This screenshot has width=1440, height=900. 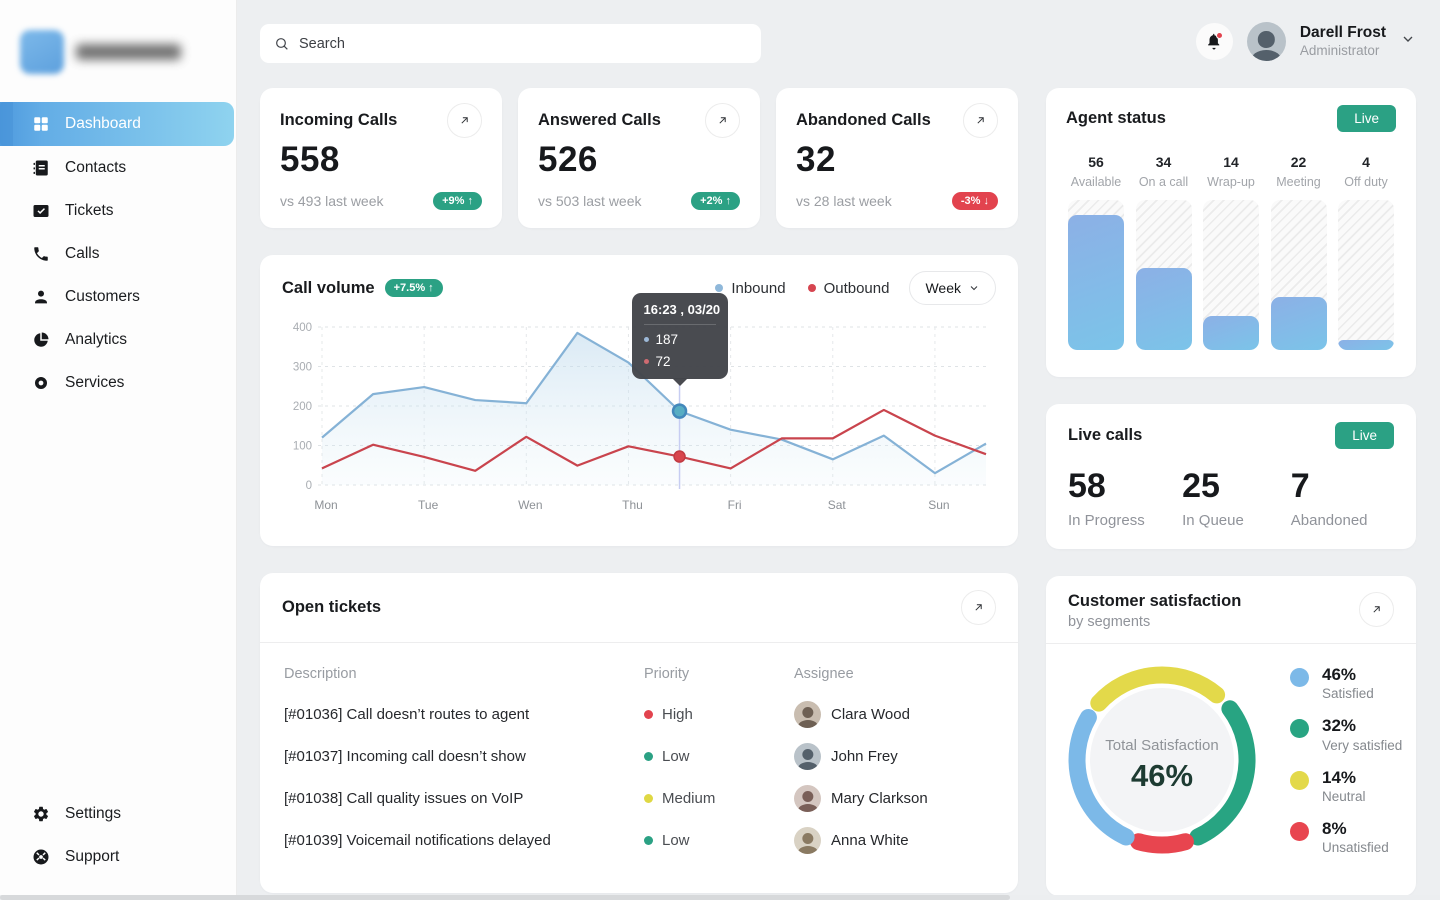 I want to click on sidebar-item-tickets: Tickets, so click(x=118, y=210).